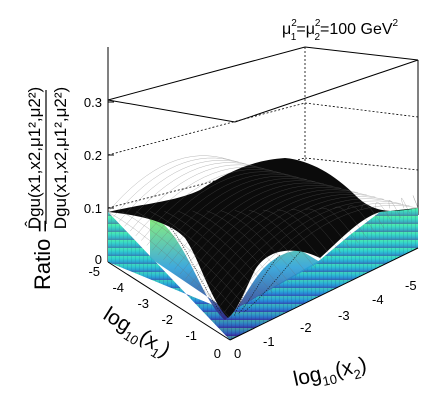 The image size is (436, 418). Describe the element at coordinates (325, 319) in the screenshot. I see `x2-axis: 0 -1 -2 -3 -4 -5` at that location.